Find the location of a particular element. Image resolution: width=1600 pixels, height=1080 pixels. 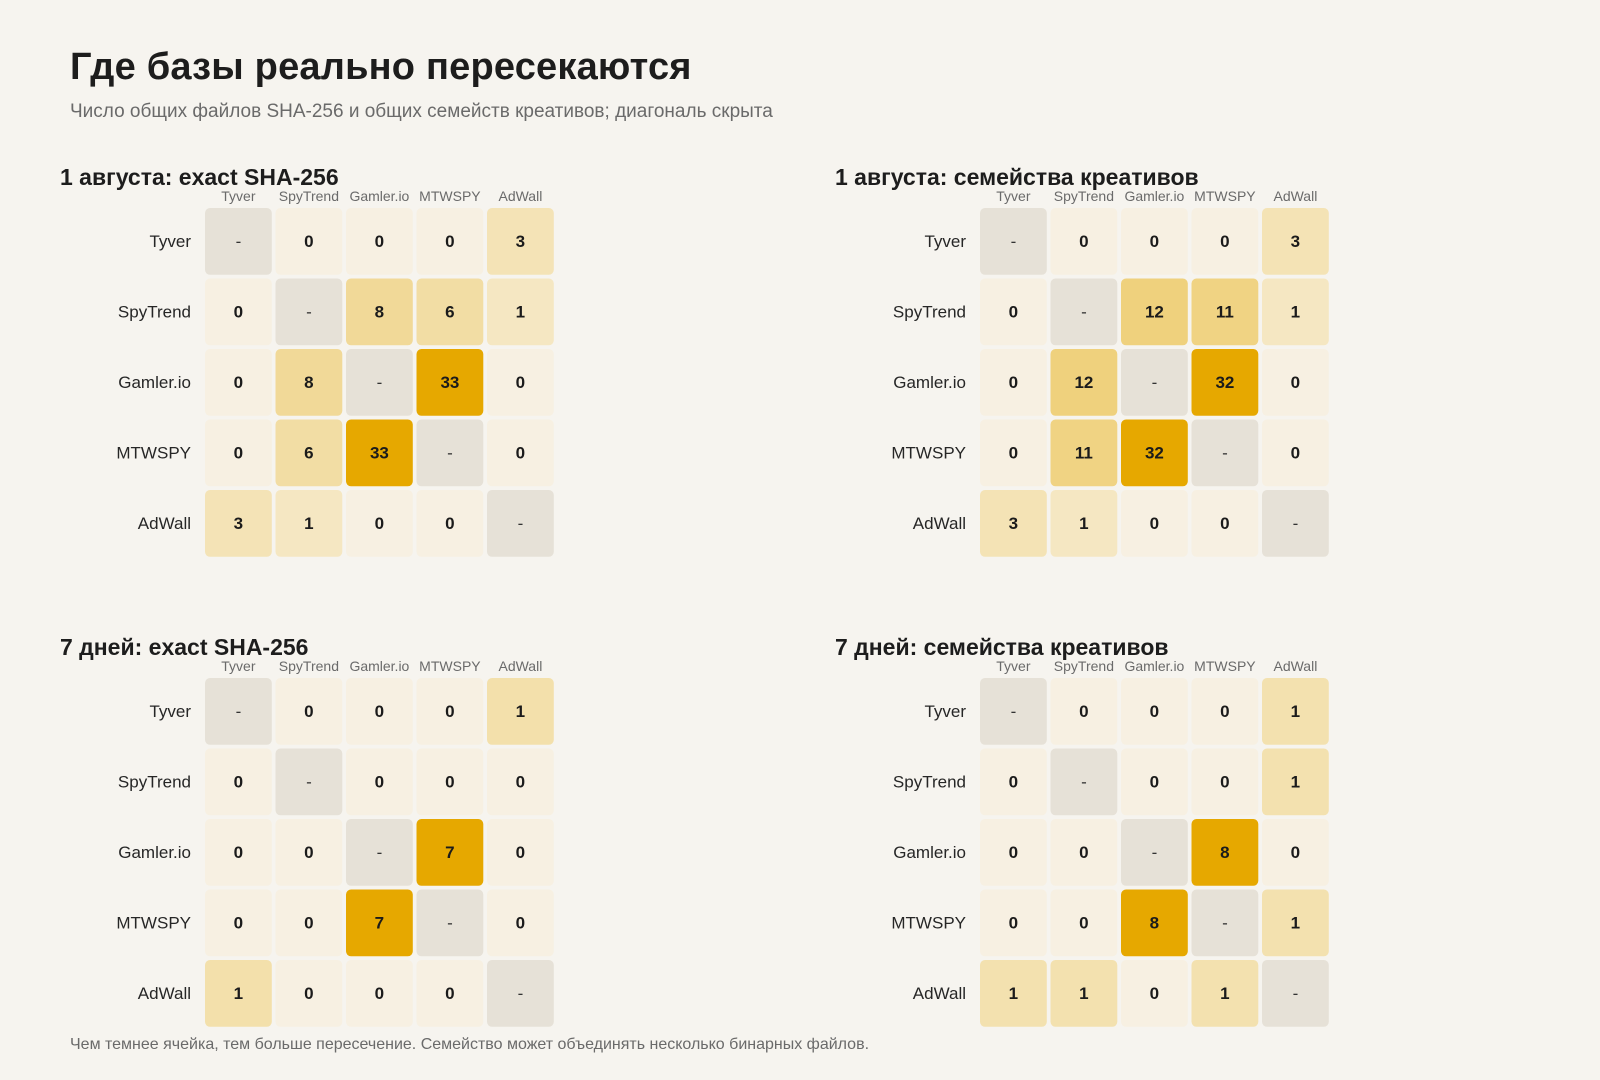

row-label: Gamler.io is located at coordinates (929, 852).